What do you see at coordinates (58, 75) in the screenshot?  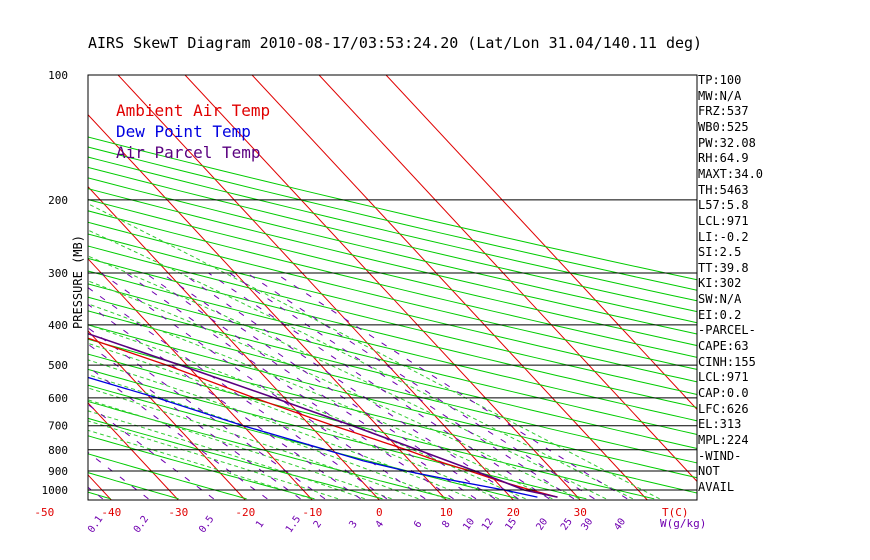 I see `pressure-tick-label: 100` at bounding box center [58, 75].